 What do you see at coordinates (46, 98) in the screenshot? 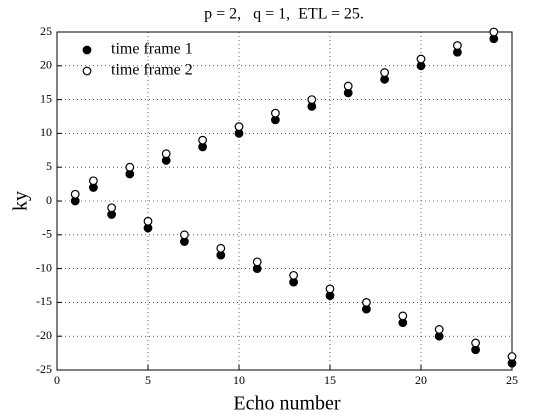
I see `y-tick-label: 15` at bounding box center [46, 98].